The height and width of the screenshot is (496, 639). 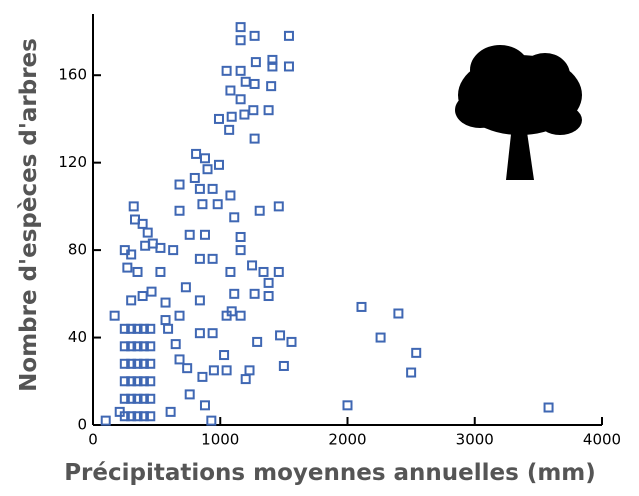 What do you see at coordinates (347, 440) in the screenshot?
I see `x-tick-label: 2000` at bounding box center [347, 440].